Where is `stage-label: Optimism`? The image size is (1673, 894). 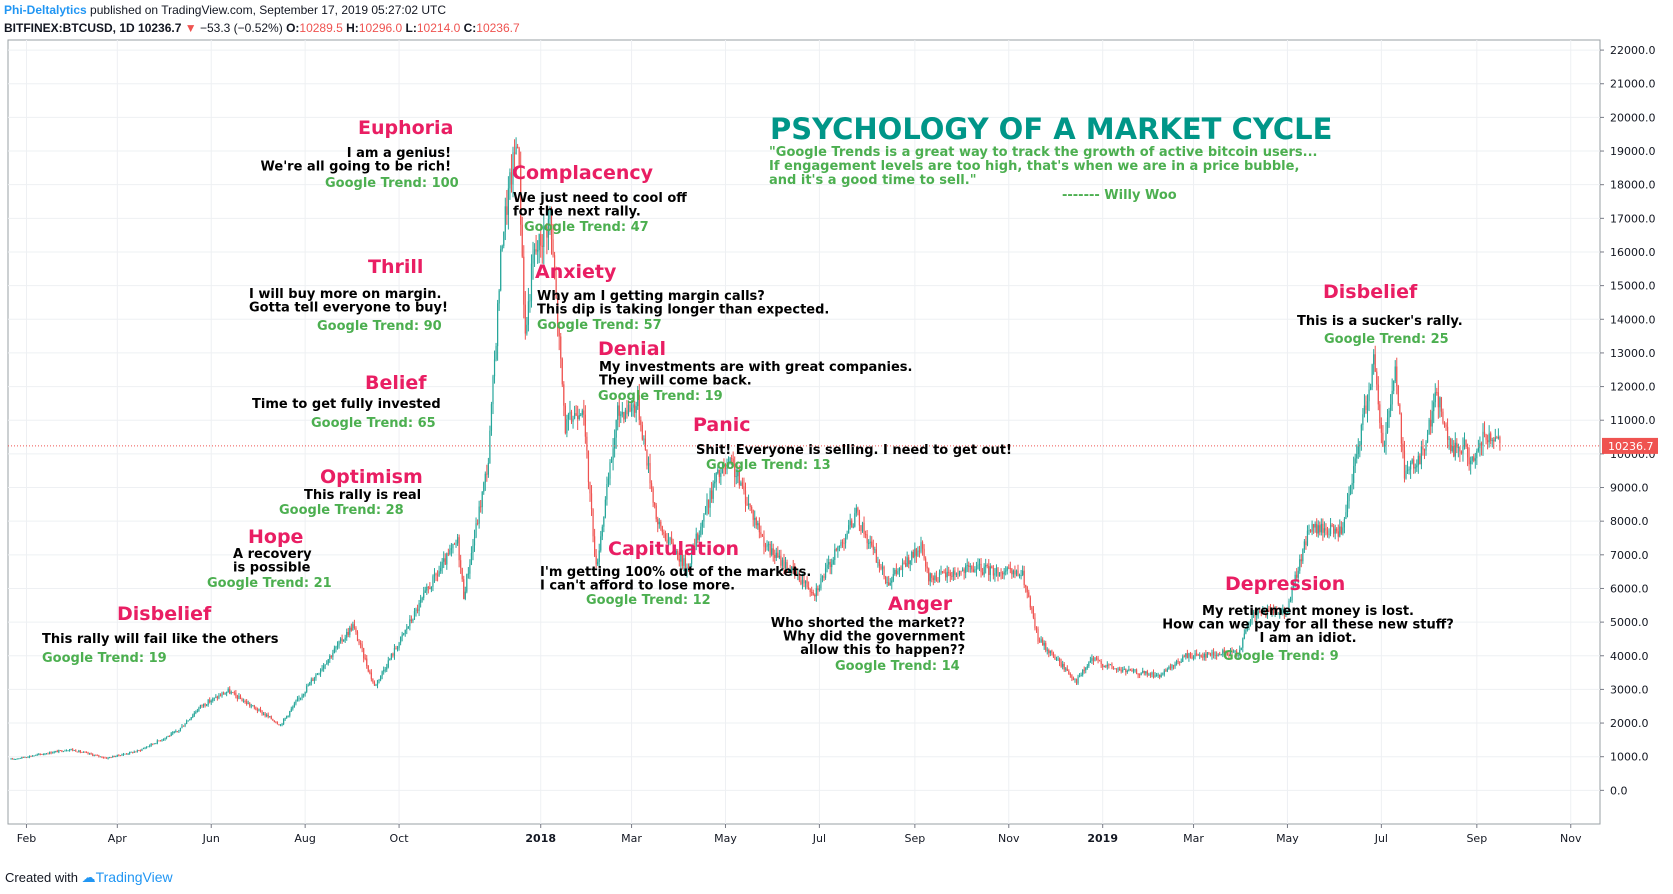
stage-label: Optimism is located at coordinates (371, 477).